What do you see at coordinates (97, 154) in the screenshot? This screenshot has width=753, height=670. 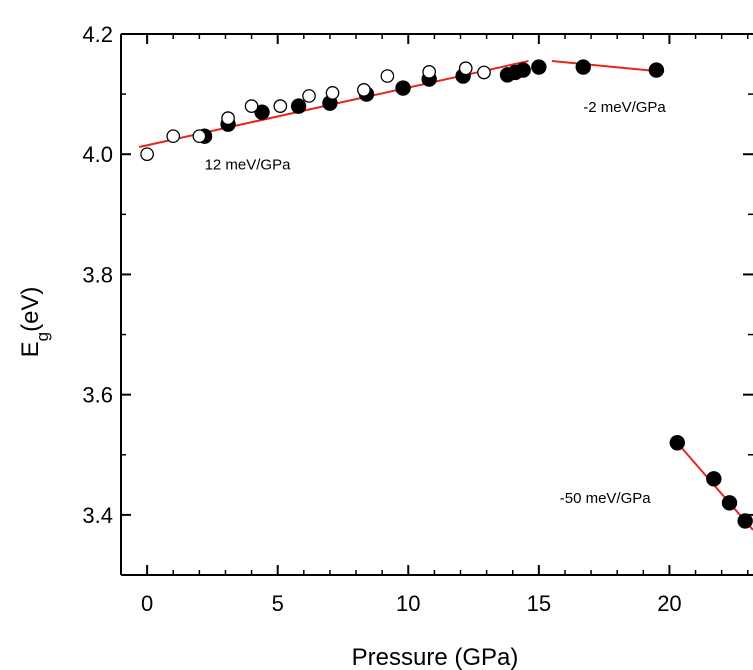 I see `y-tick-label: 4.0` at bounding box center [97, 154].